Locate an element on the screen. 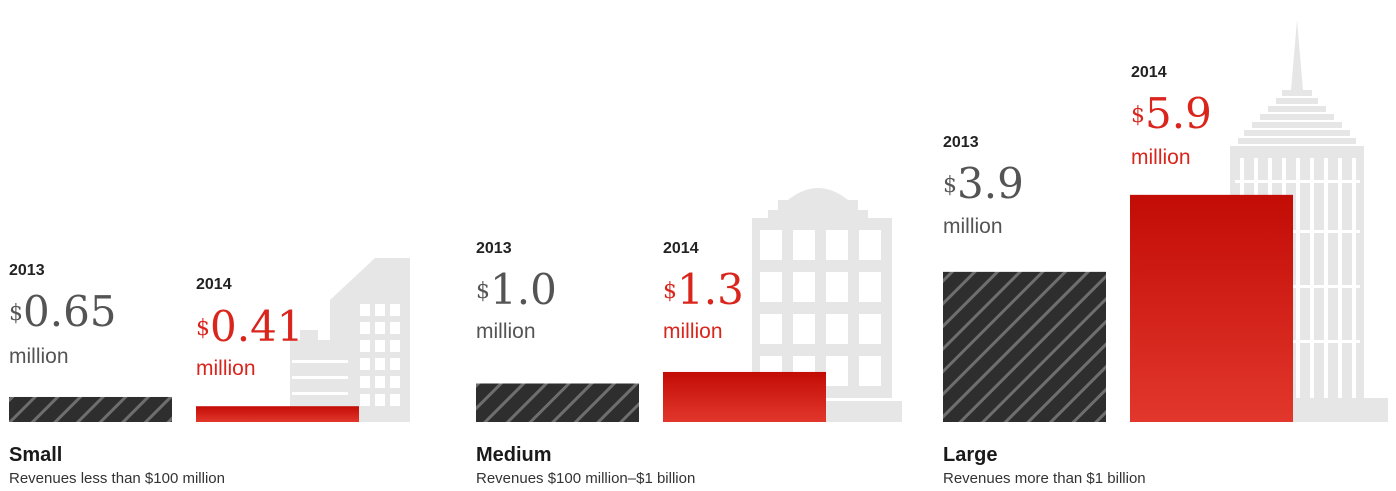 The image size is (1396, 491). category-desc-large: Revenues more than $1 billion is located at coordinates (1044, 478).